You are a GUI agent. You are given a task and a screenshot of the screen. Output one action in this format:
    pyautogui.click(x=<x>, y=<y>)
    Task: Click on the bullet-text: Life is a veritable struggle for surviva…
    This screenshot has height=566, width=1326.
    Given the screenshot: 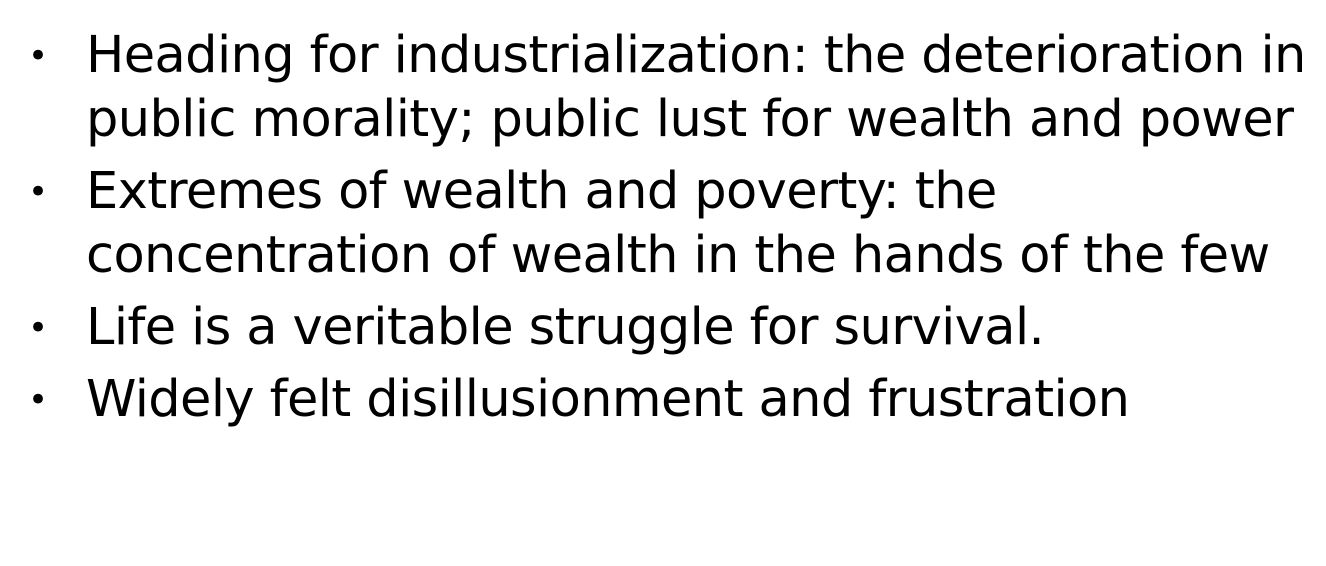 What is the action you would take?
    pyautogui.click(x=565, y=327)
    